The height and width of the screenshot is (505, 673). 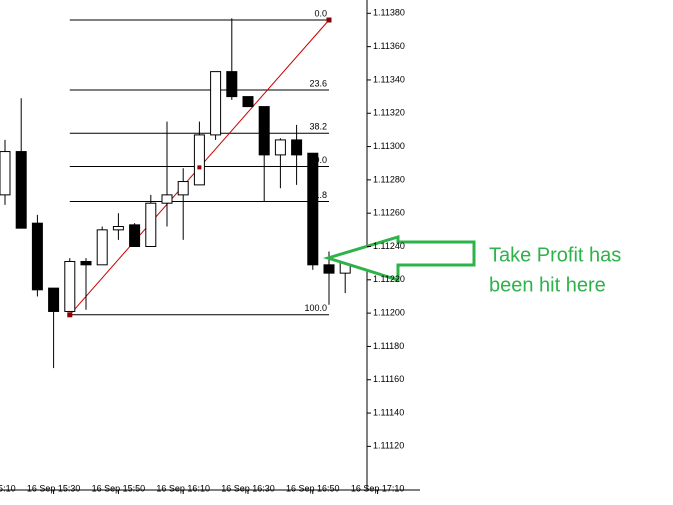 I want to click on x-tick-label: 16 Sep 17:10, so click(x=378, y=488).